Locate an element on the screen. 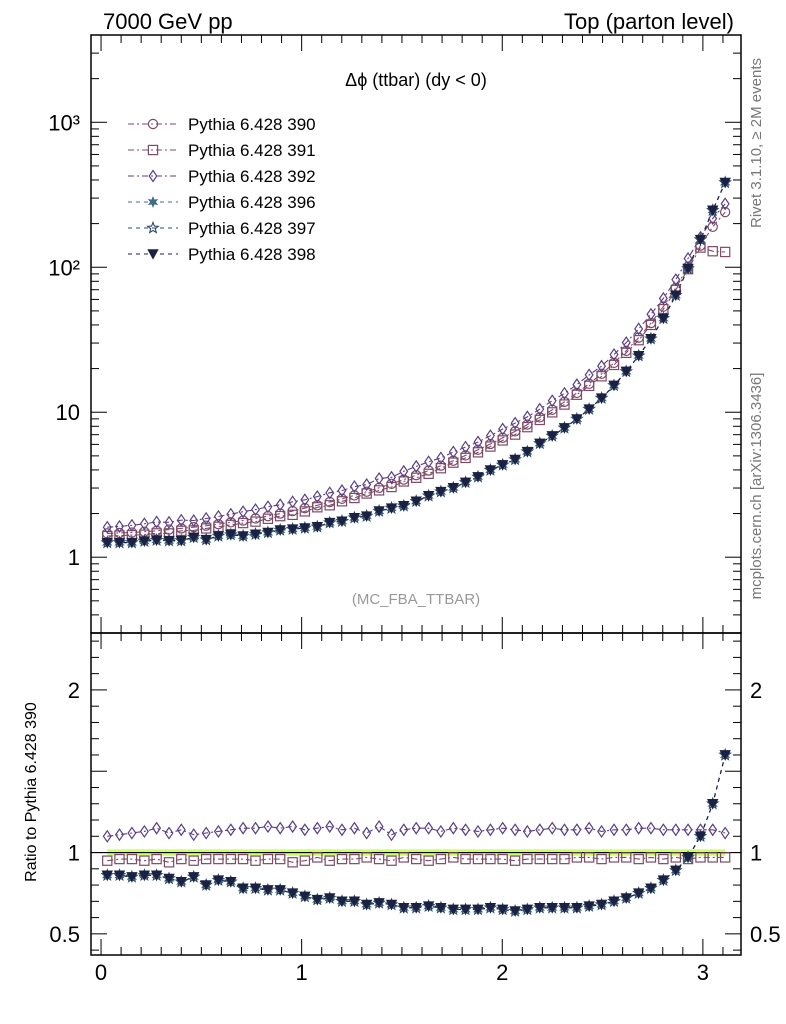  legend-marker-F is located at coordinates (153, 254).